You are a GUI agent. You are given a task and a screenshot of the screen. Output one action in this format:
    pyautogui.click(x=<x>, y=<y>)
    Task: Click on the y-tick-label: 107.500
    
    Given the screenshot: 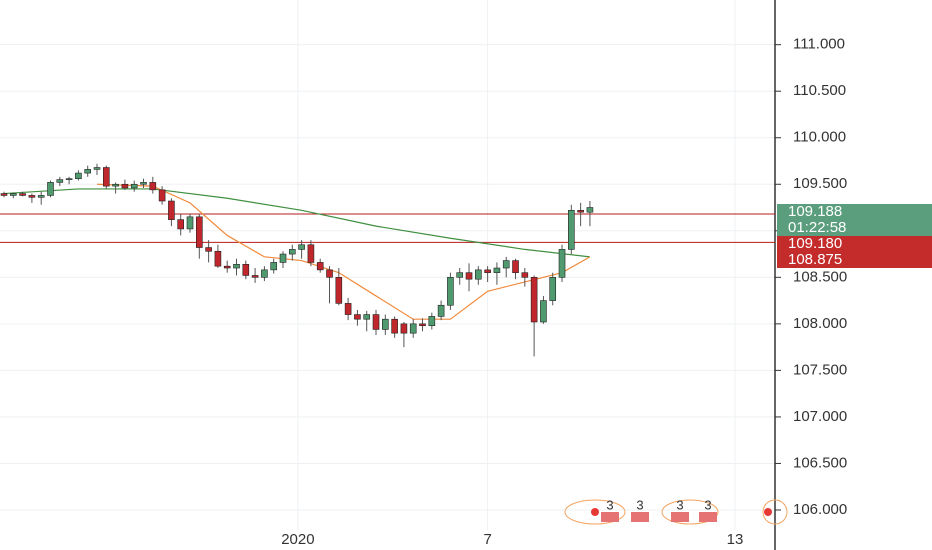 What is the action you would take?
    pyautogui.click(x=820, y=369)
    